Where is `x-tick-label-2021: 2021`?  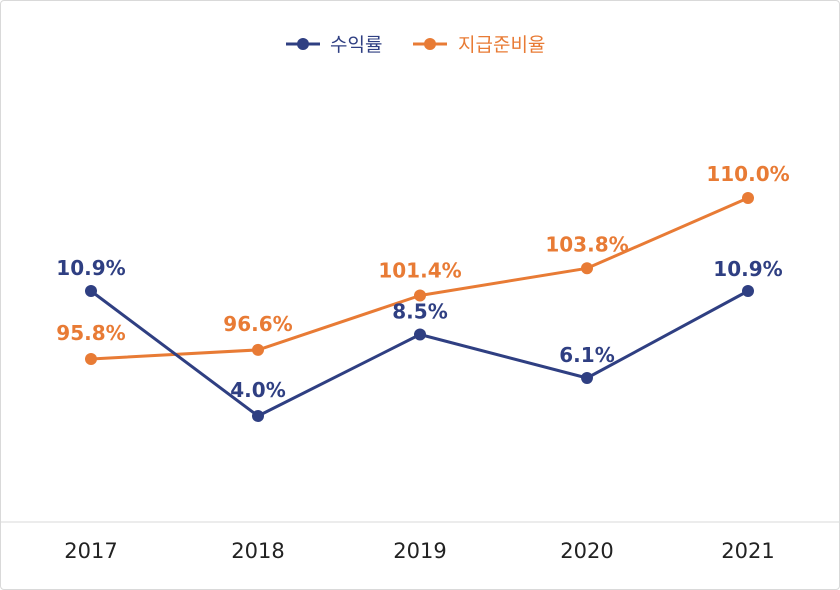
x-tick-label-2021: 2021 is located at coordinates (747, 551).